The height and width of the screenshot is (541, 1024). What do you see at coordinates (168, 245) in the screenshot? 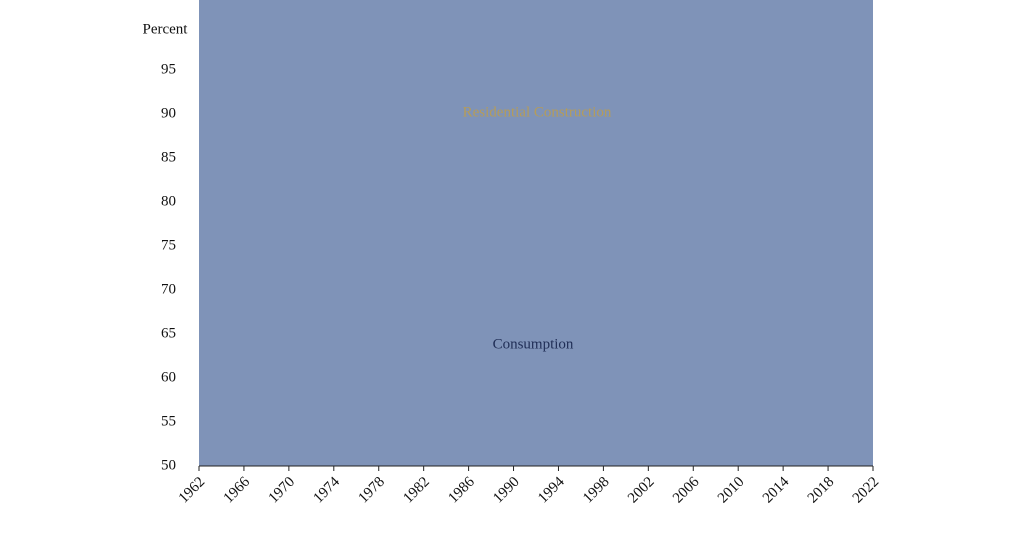
I see `y-tick-label: 75` at bounding box center [168, 245].